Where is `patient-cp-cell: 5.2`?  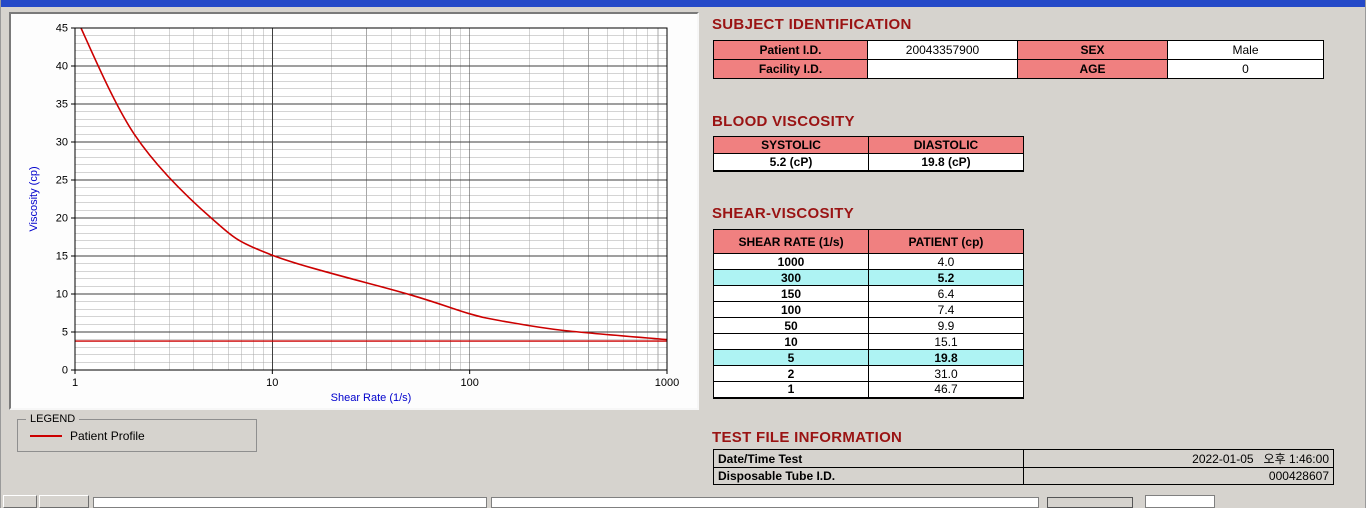
patient-cp-cell: 5.2 is located at coordinates (946, 277).